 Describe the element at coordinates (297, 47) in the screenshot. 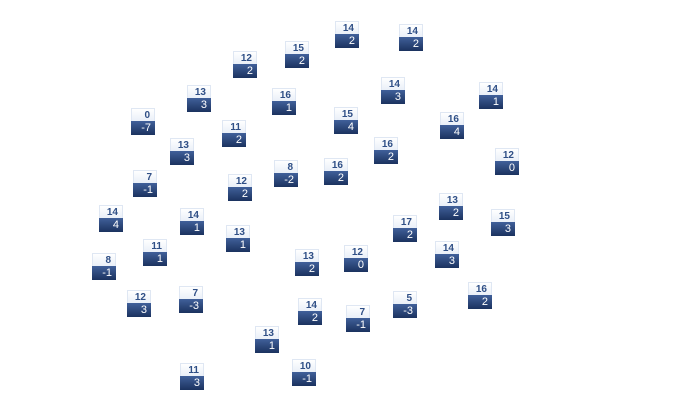

I see `node-top-value: 15` at that location.